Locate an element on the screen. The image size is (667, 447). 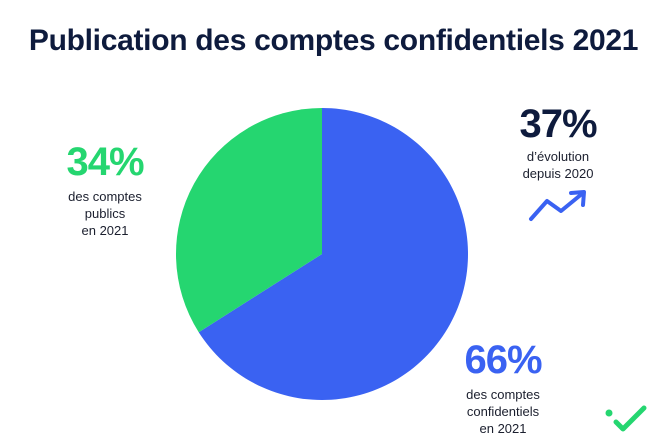
pie-slice-public is located at coordinates (249, 220).